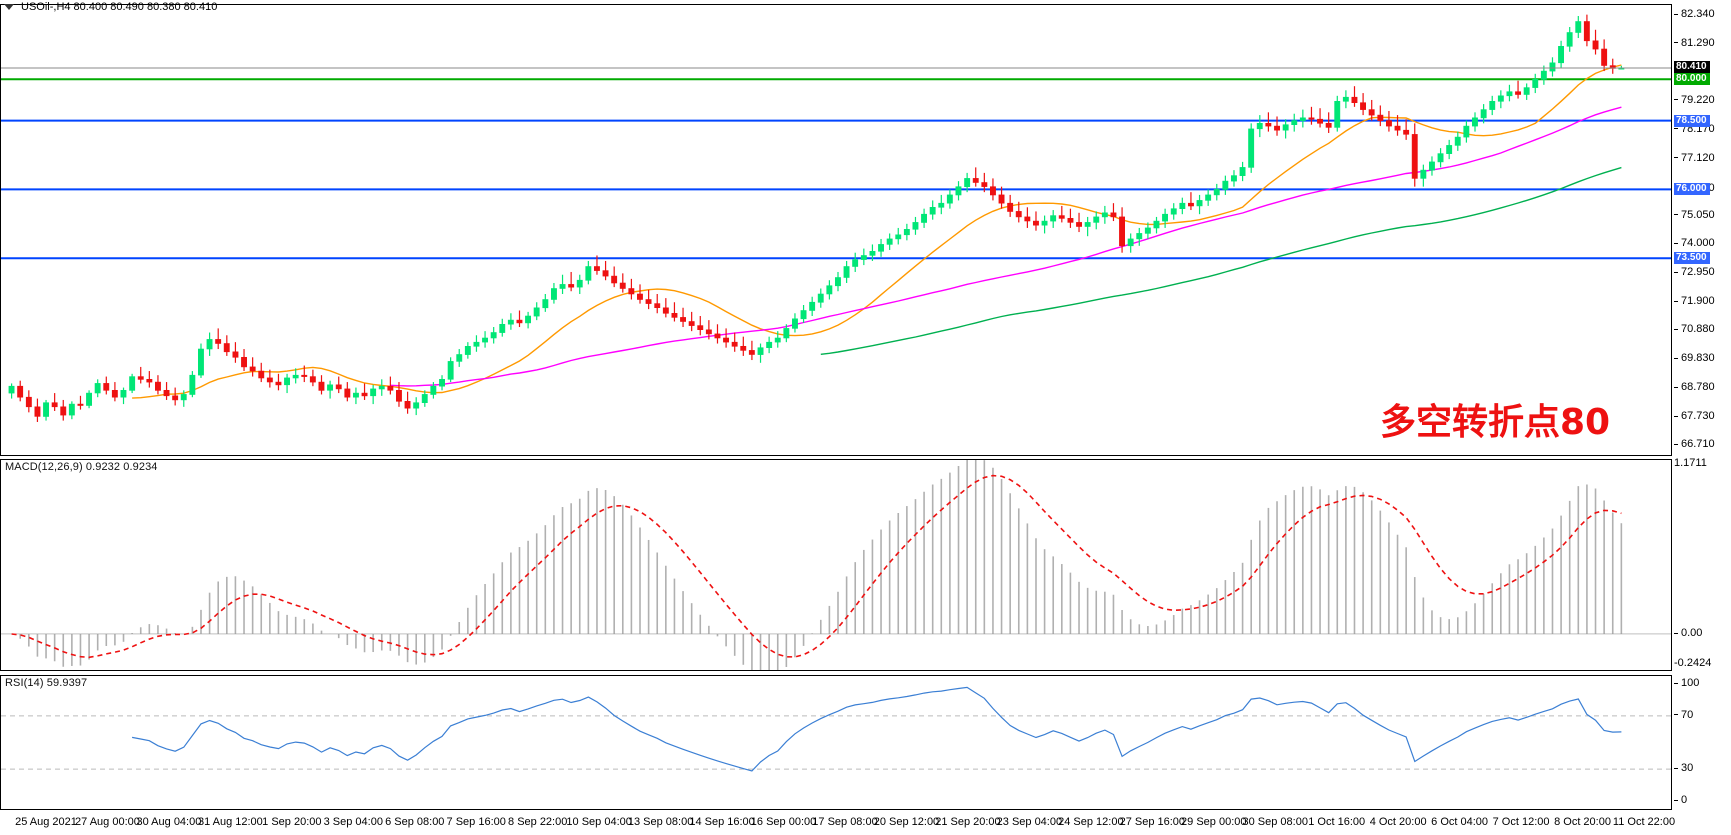 Image resolution: width=1731 pixels, height=835 pixels. Describe the element at coordinates (1694, 416) in the screenshot. I see `price-tick: 67.730` at that location.